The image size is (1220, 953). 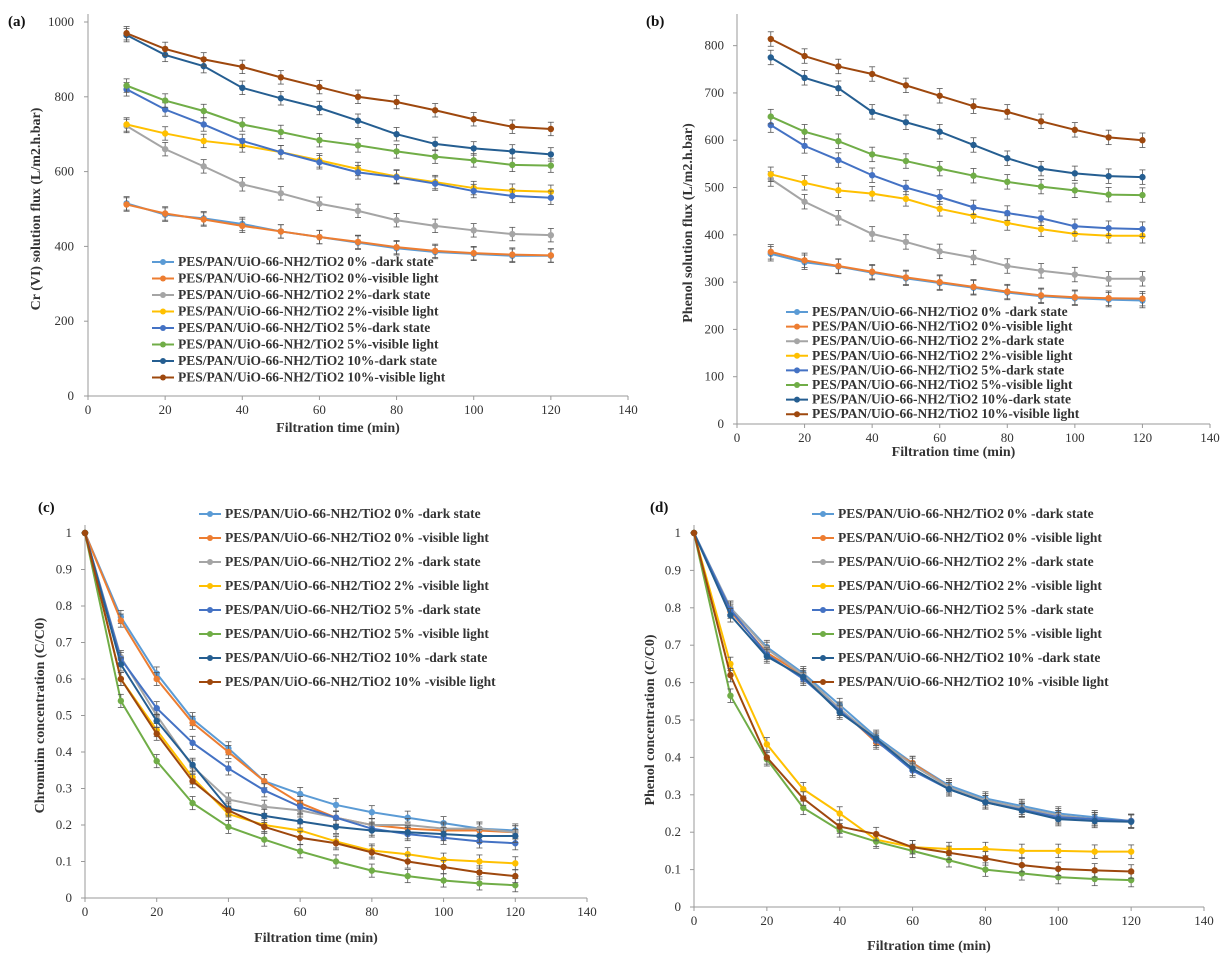 What do you see at coordinates (300, 911) in the screenshot?
I see `x-tick-label: 60` at bounding box center [300, 911].